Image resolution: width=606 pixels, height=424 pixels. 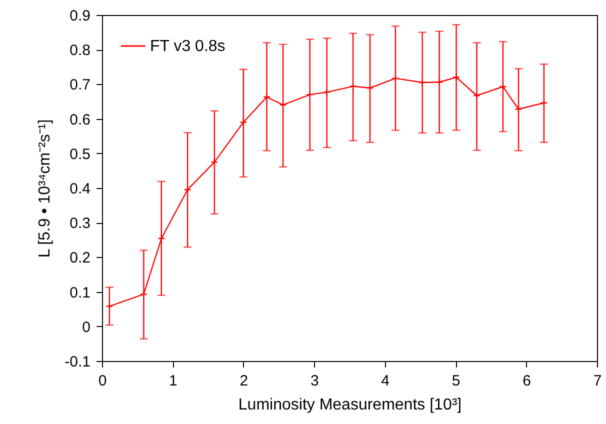 I want to click on x-tick-label: 5, so click(x=456, y=381).